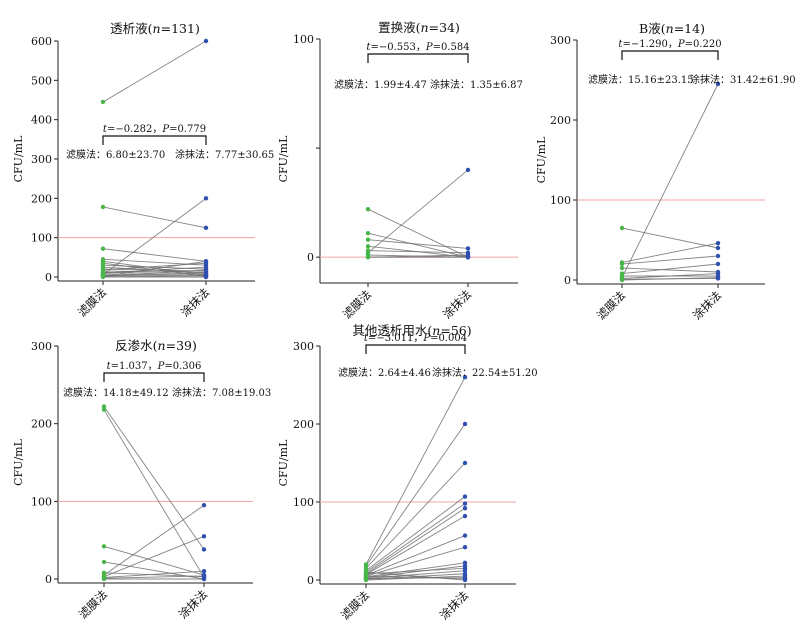  What do you see at coordinates (115, 154) in the screenshot?
I see `filter-method-stat: 滤膜法：6.80±23.70` at bounding box center [115, 154].